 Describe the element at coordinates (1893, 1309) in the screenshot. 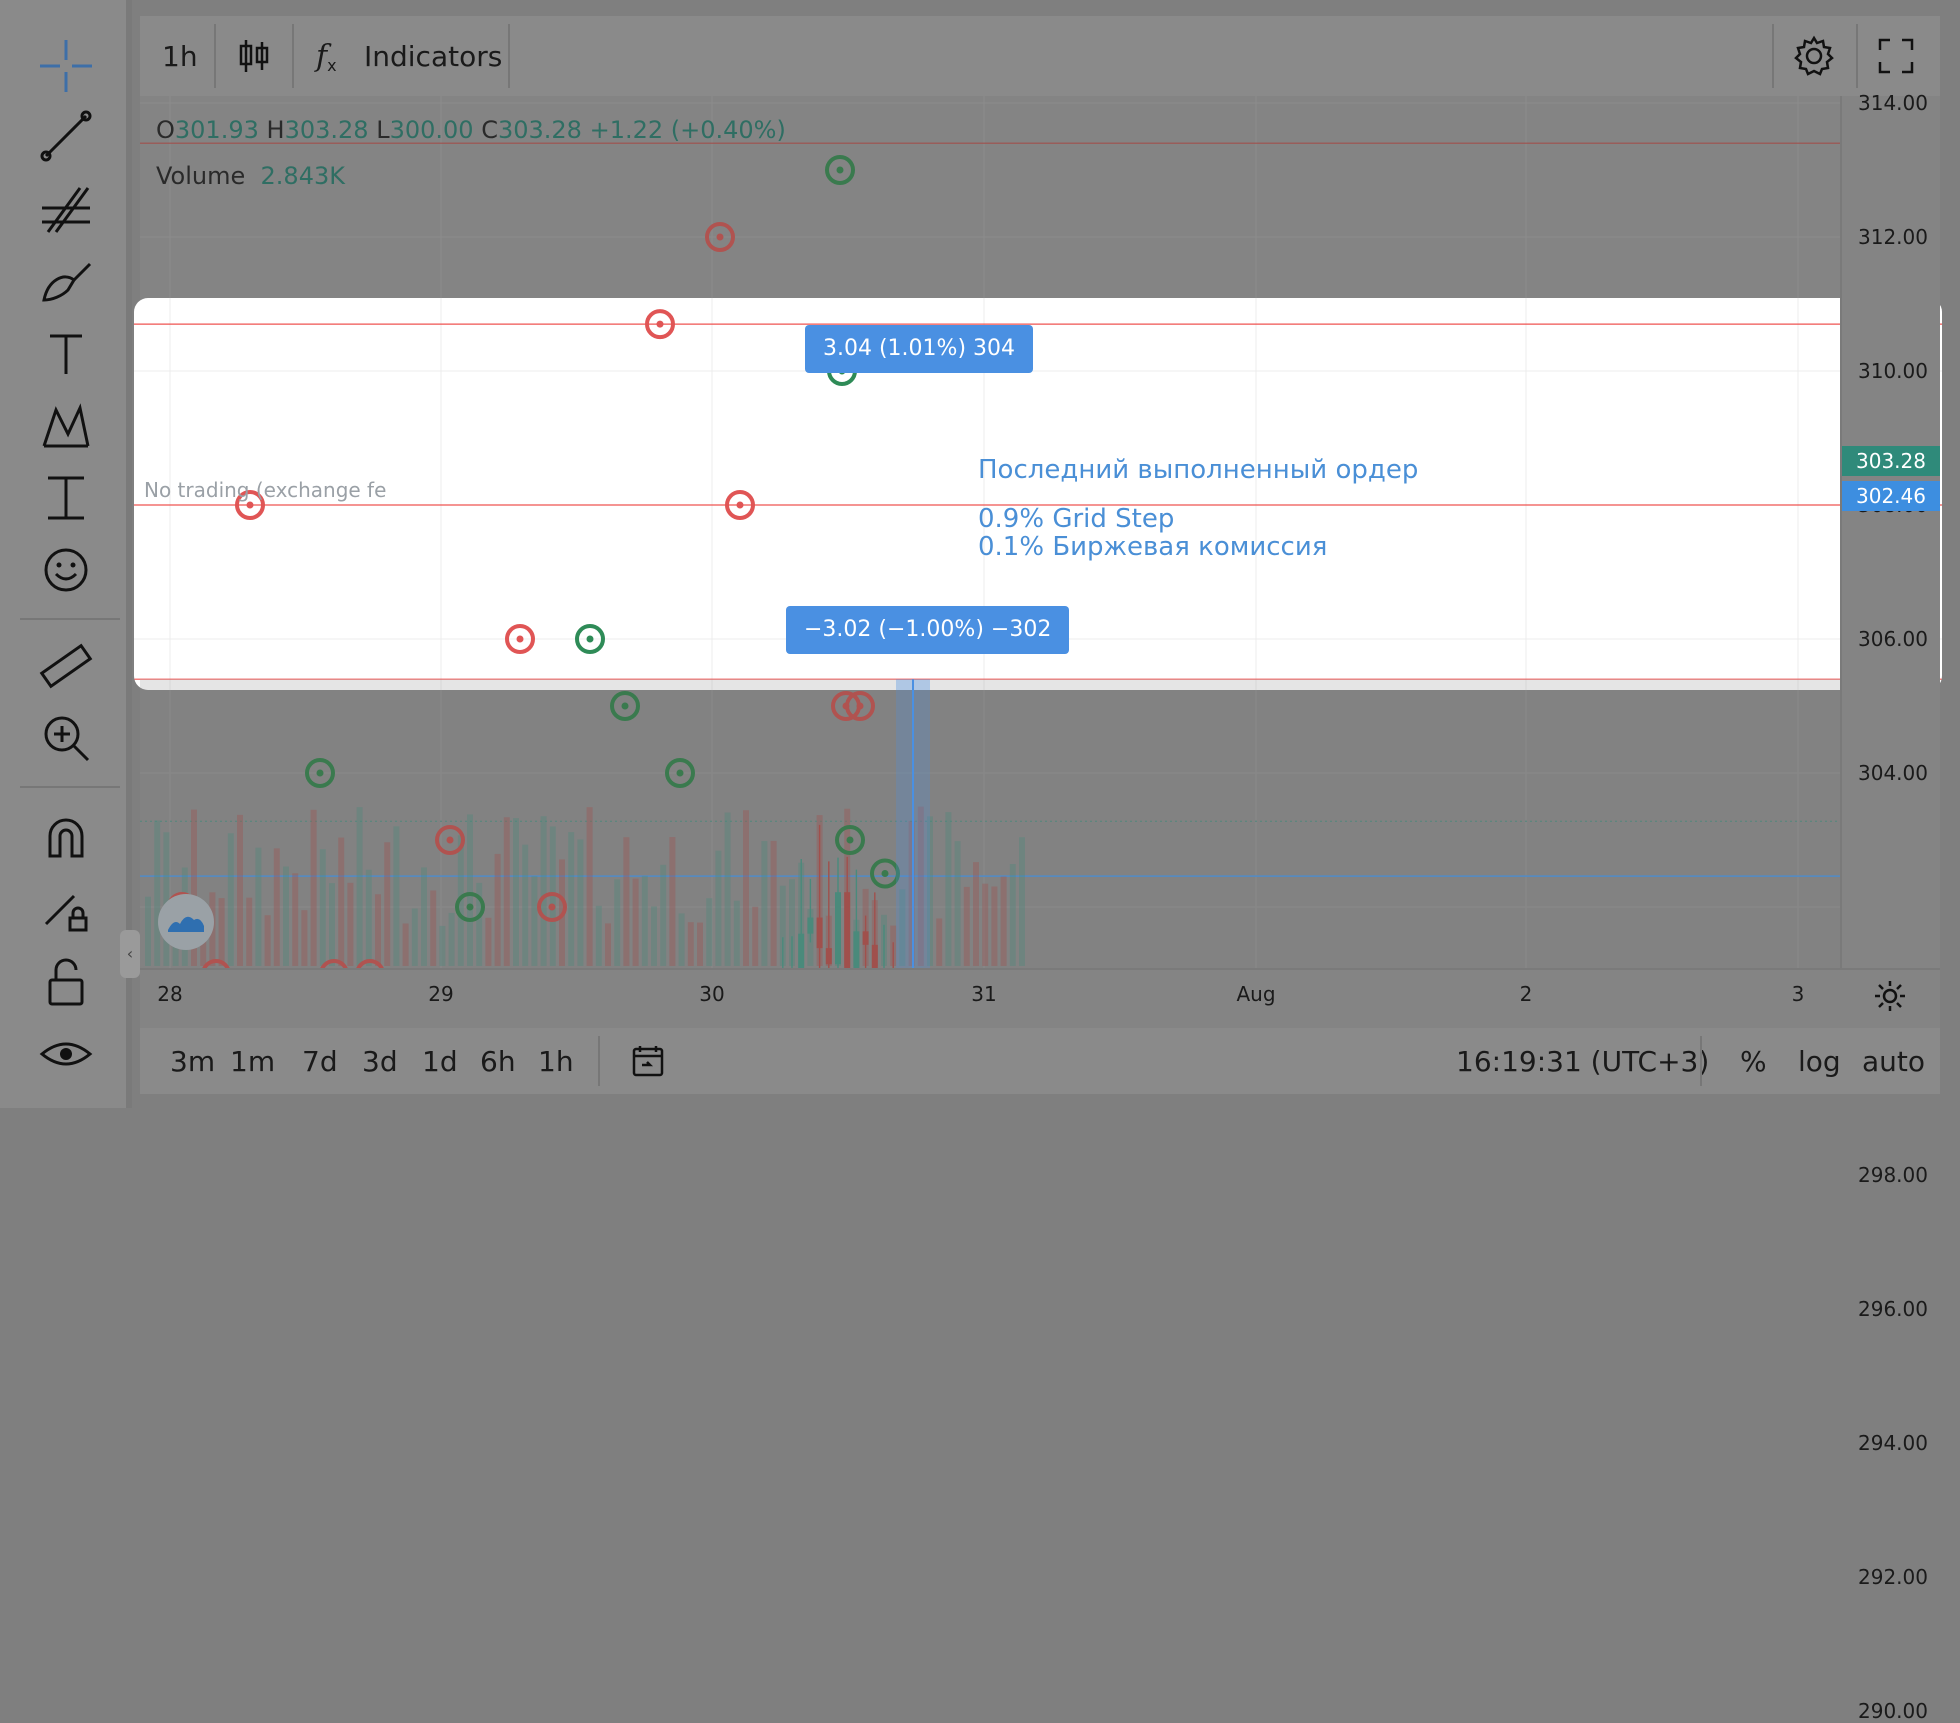

I see `price-tick-label: 296.00` at that location.